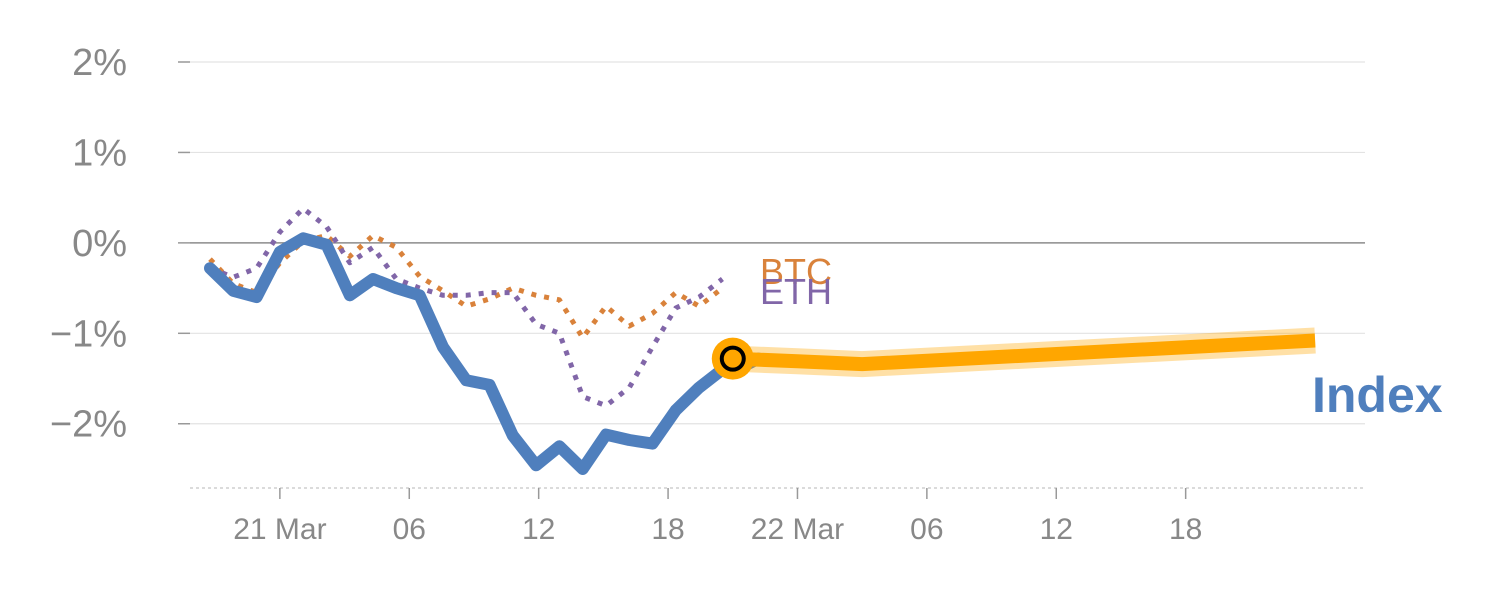 The width and height of the screenshot is (1500, 600). Describe the element at coordinates (796, 291) in the screenshot. I see `eth-label: ETH` at that location.